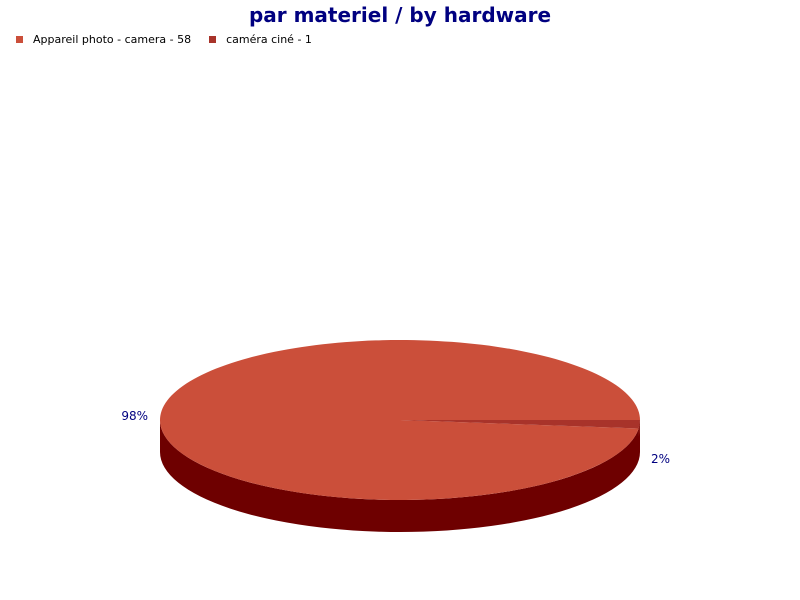 Image resolution: width=800 pixels, height=600 pixels. I want to click on legend-label-camera: Appareil photo - camera - 58, so click(112, 39).